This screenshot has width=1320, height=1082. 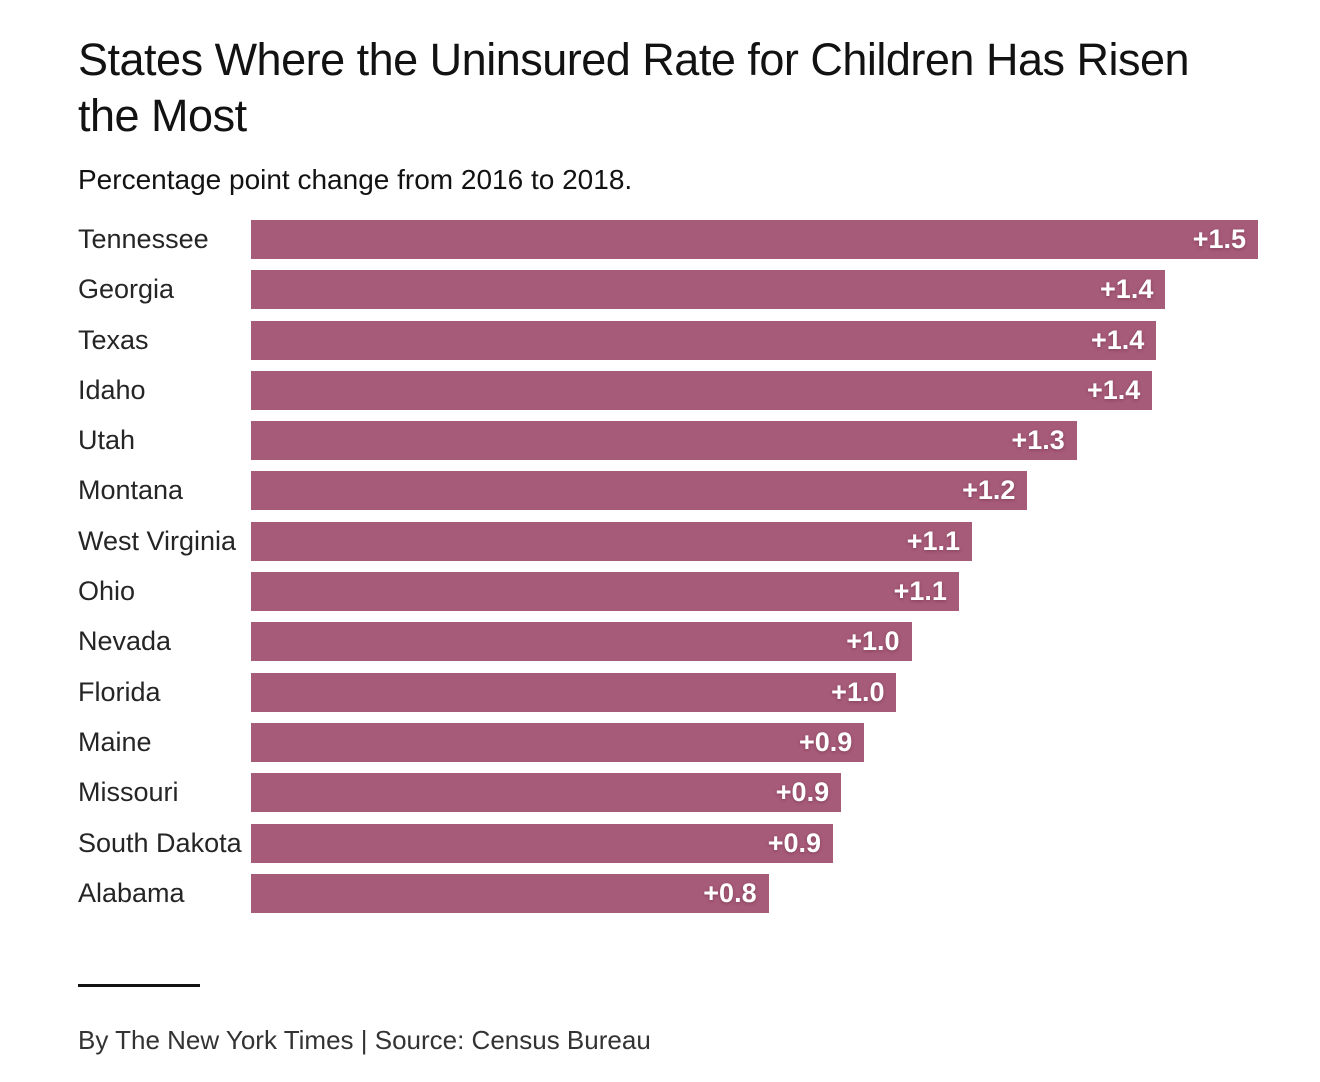 What do you see at coordinates (664, 441) in the screenshot?
I see `bar: +1.3` at bounding box center [664, 441].